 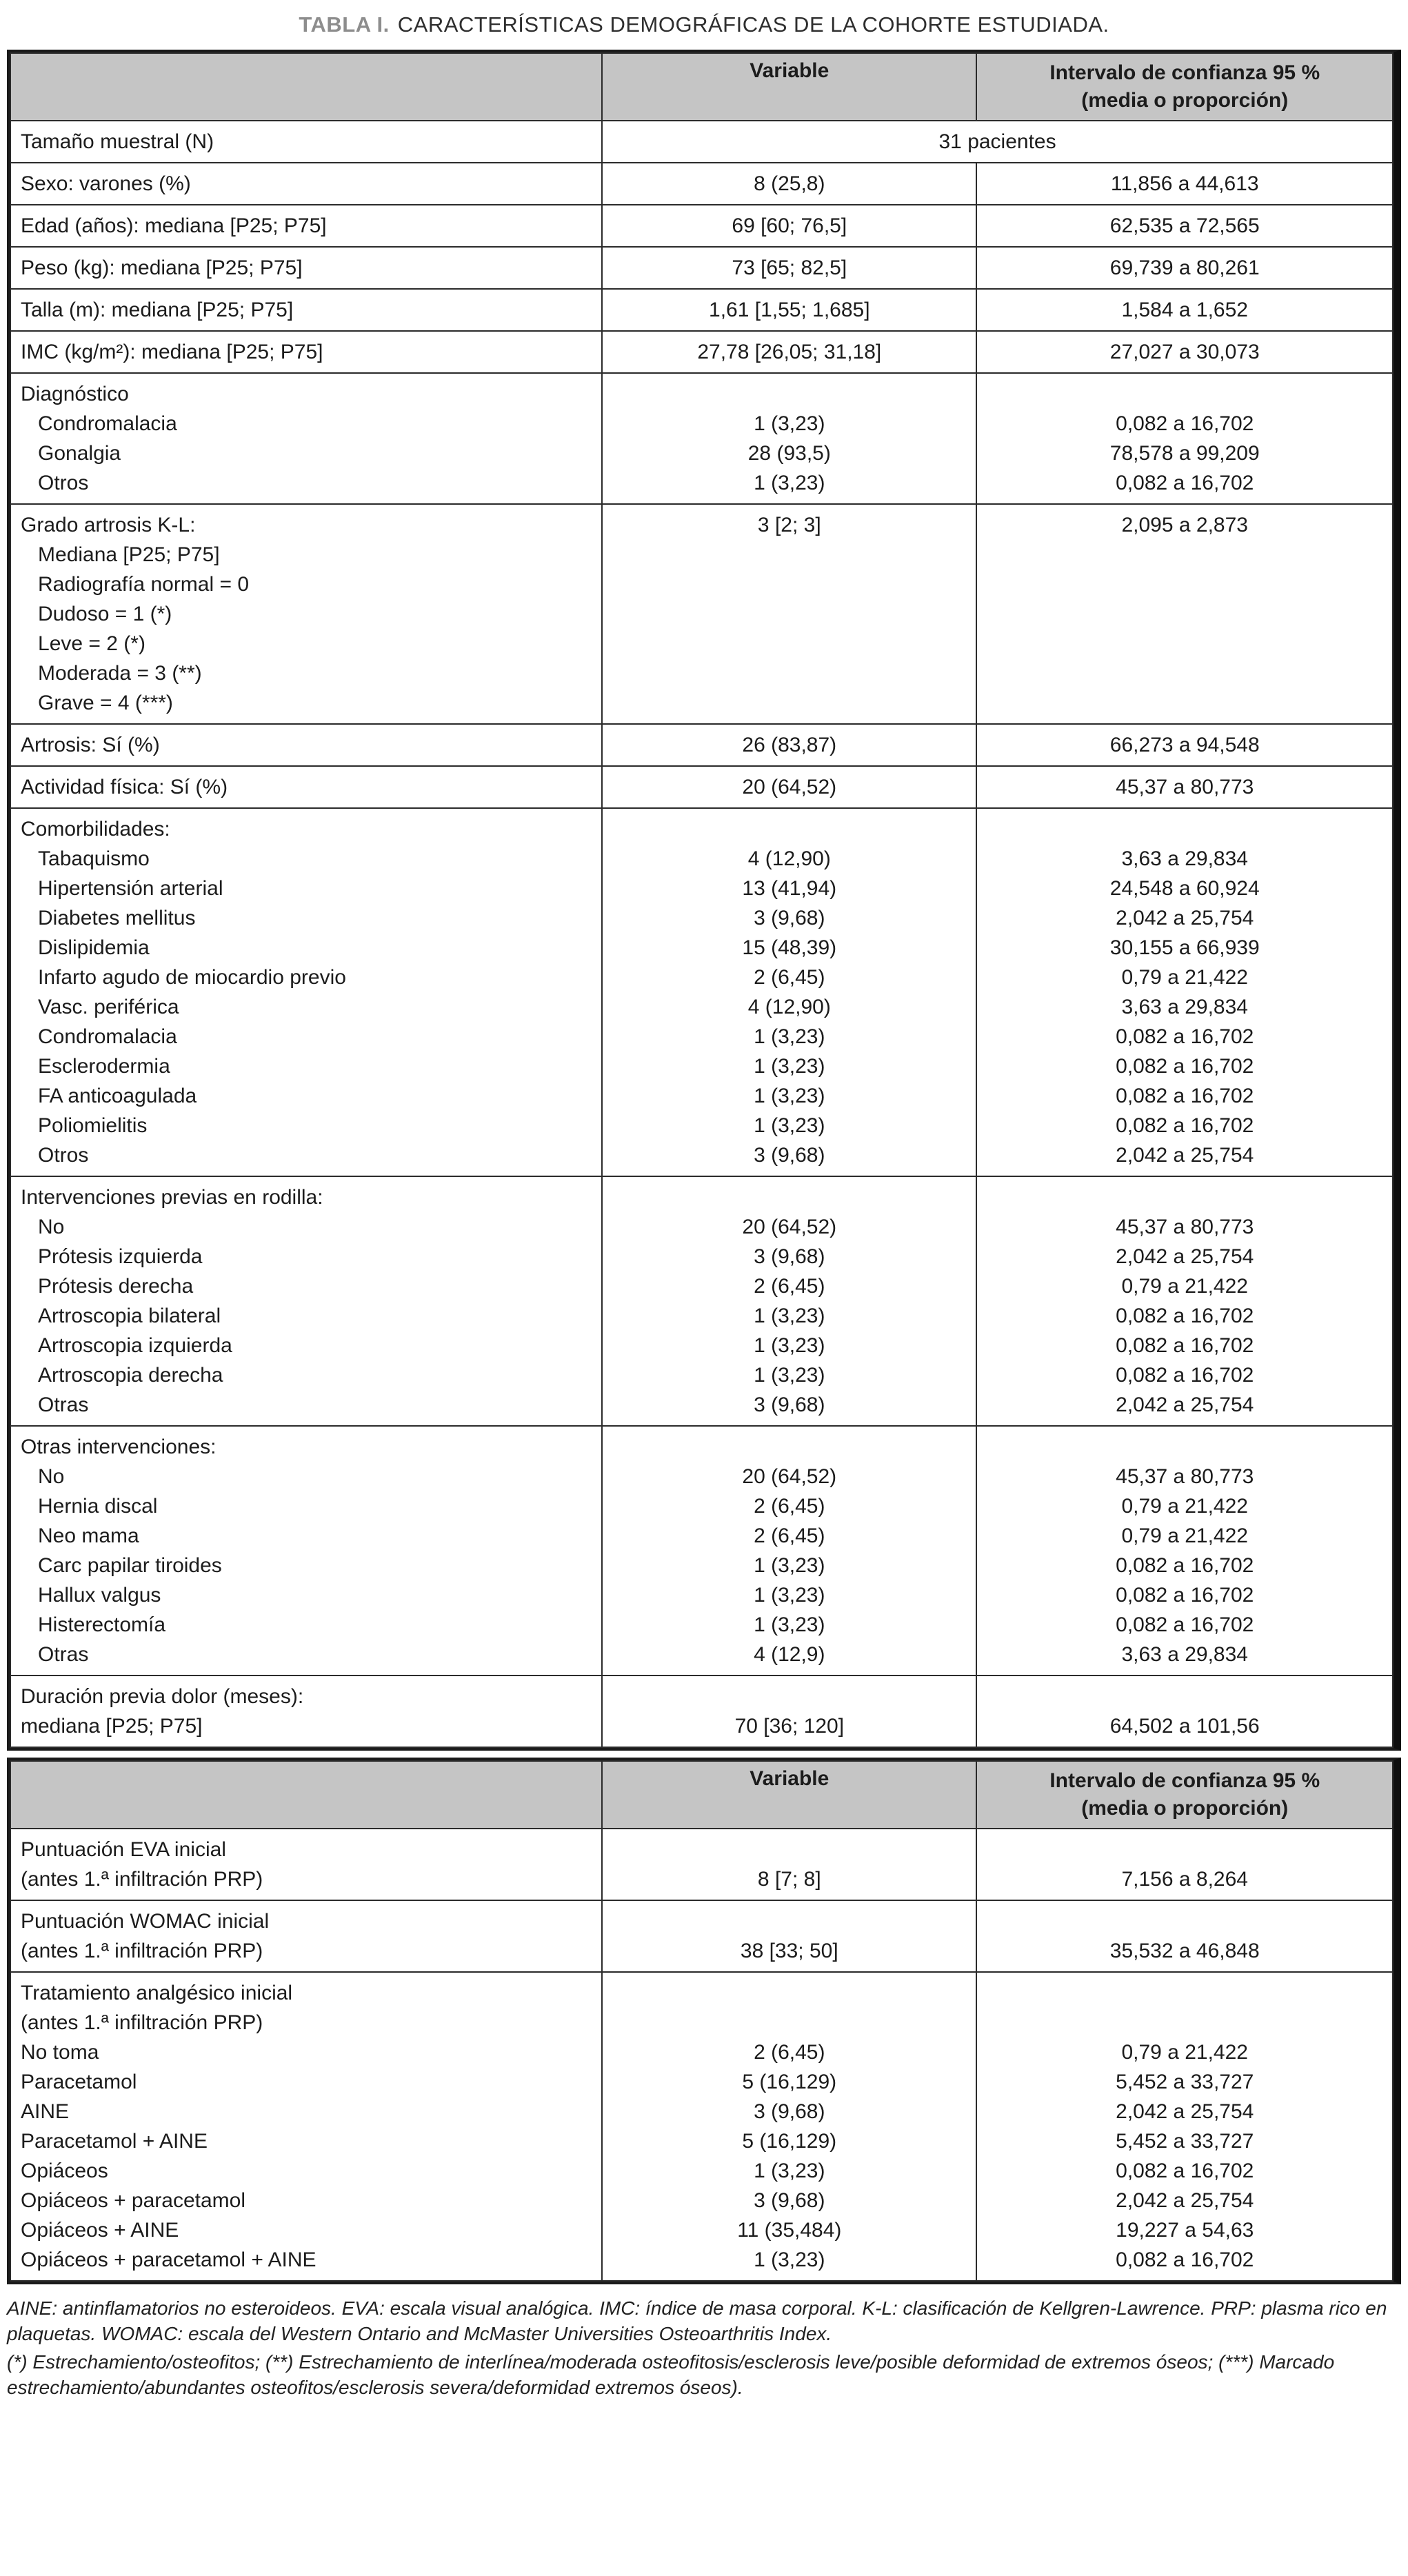 I want to click on cell-line: 4 (12,90), so click(x=789, y=1007).